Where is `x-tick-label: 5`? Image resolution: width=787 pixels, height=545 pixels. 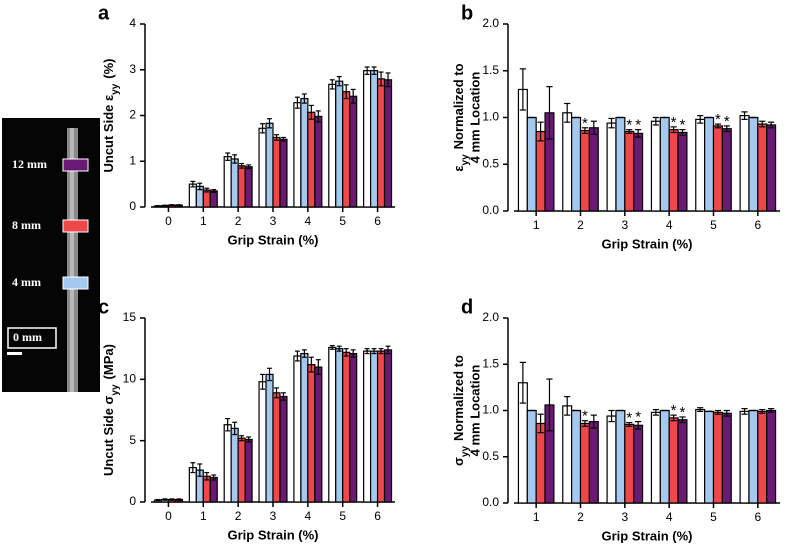 x-tick-label: 5 is located at coordinates (713, 225).